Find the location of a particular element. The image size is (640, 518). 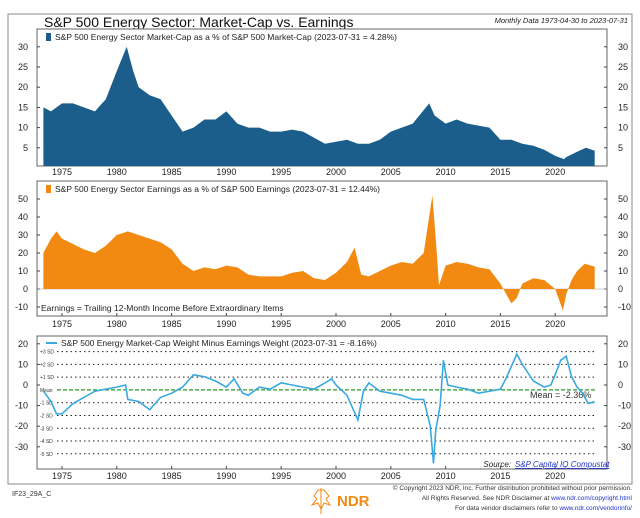

sd-label: +2 SD is located at coordinates (47, 365).